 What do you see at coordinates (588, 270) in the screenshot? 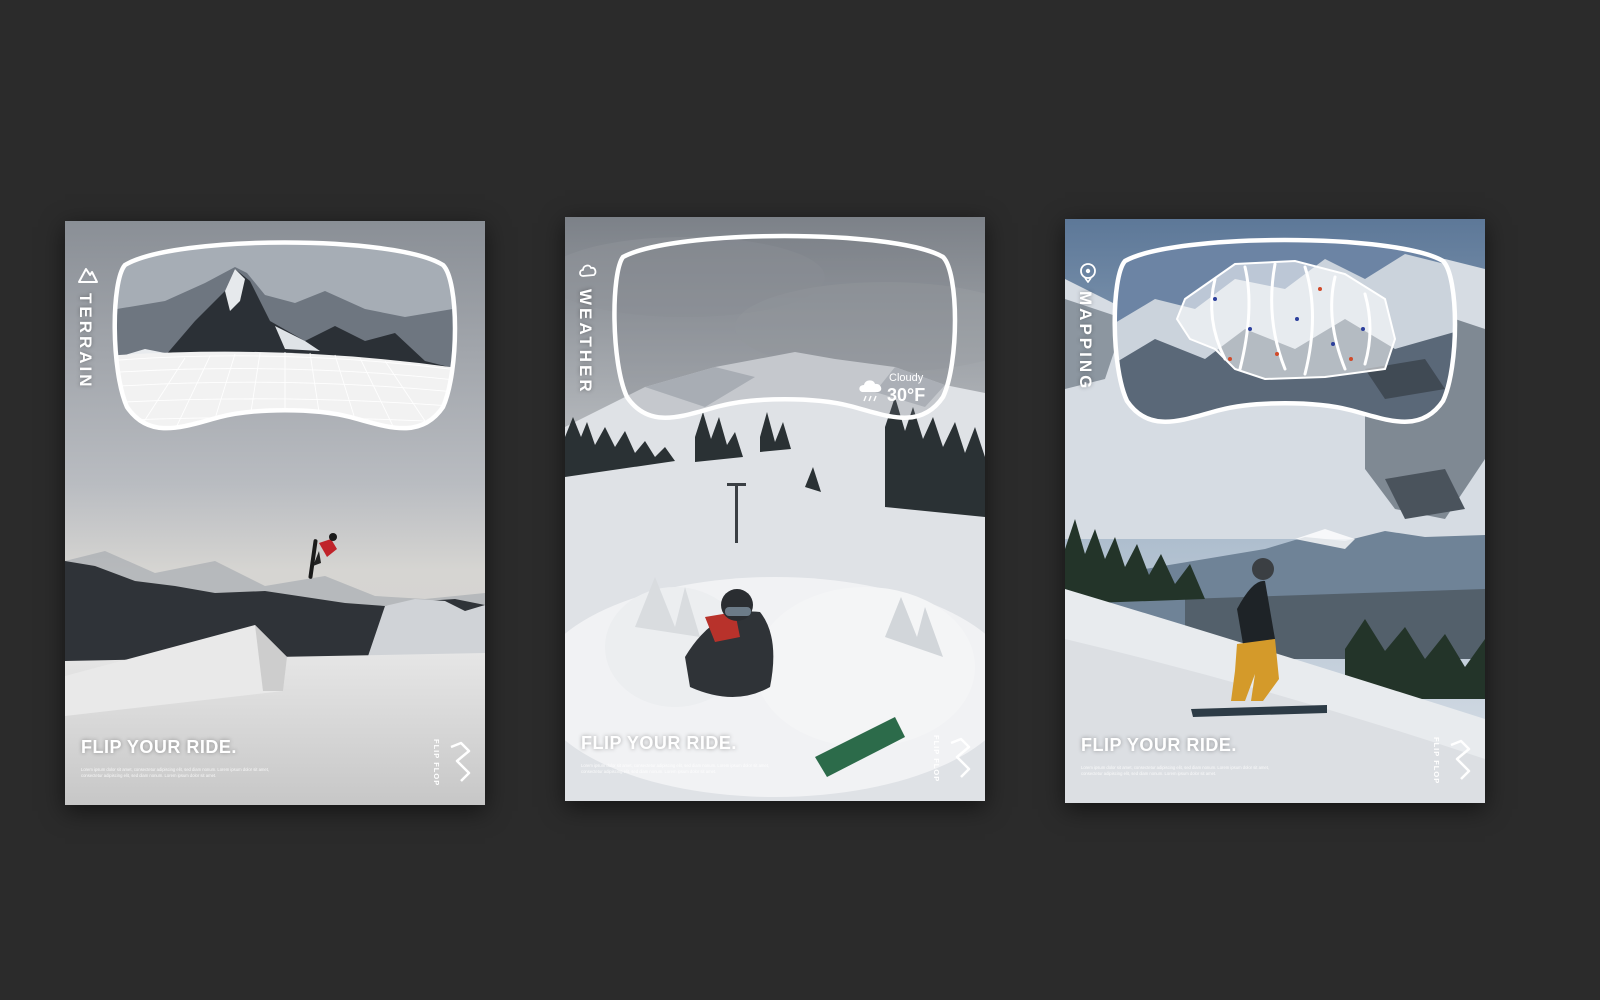
I see `cloud-icon` at bounding box center [588, 270].